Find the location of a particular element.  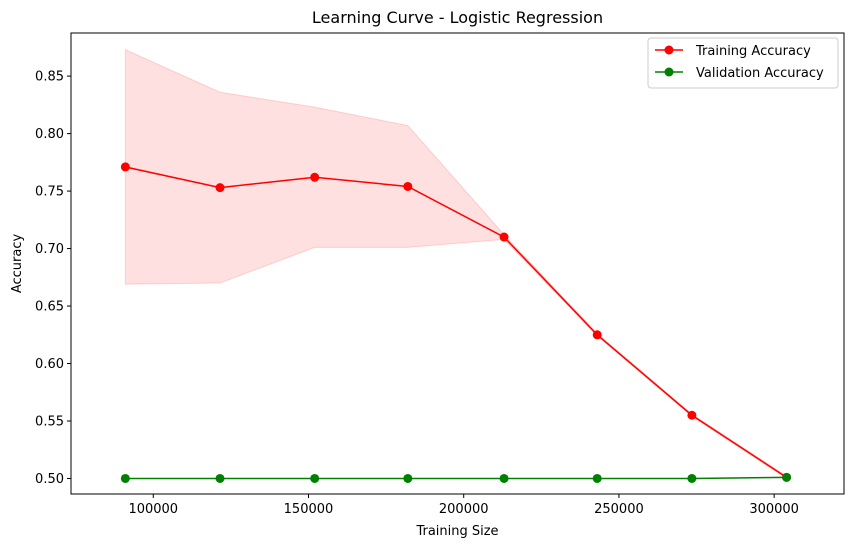

legend-label-validation: Validation Accuracy is located at coordinates (760, 73).